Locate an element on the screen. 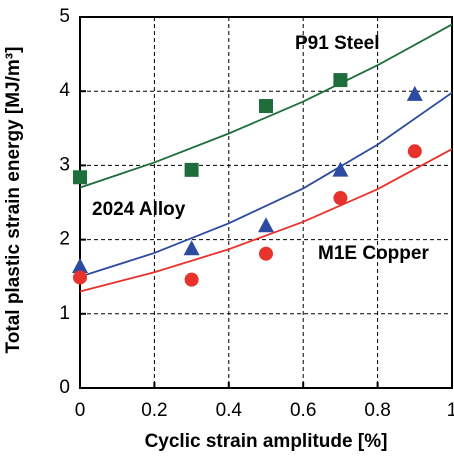 Image resolution: width=454 pixels, height=461 pixels. series-label: P91 Steel is located at coordinates (337, 43).